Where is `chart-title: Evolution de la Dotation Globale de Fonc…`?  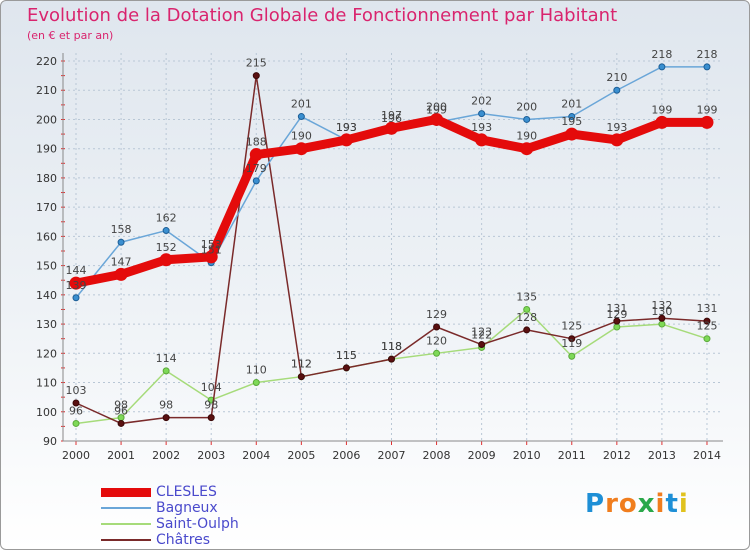
chart-title: Evolution de la Dotation Globale de Fonc… is located at coordinates (322, 15).